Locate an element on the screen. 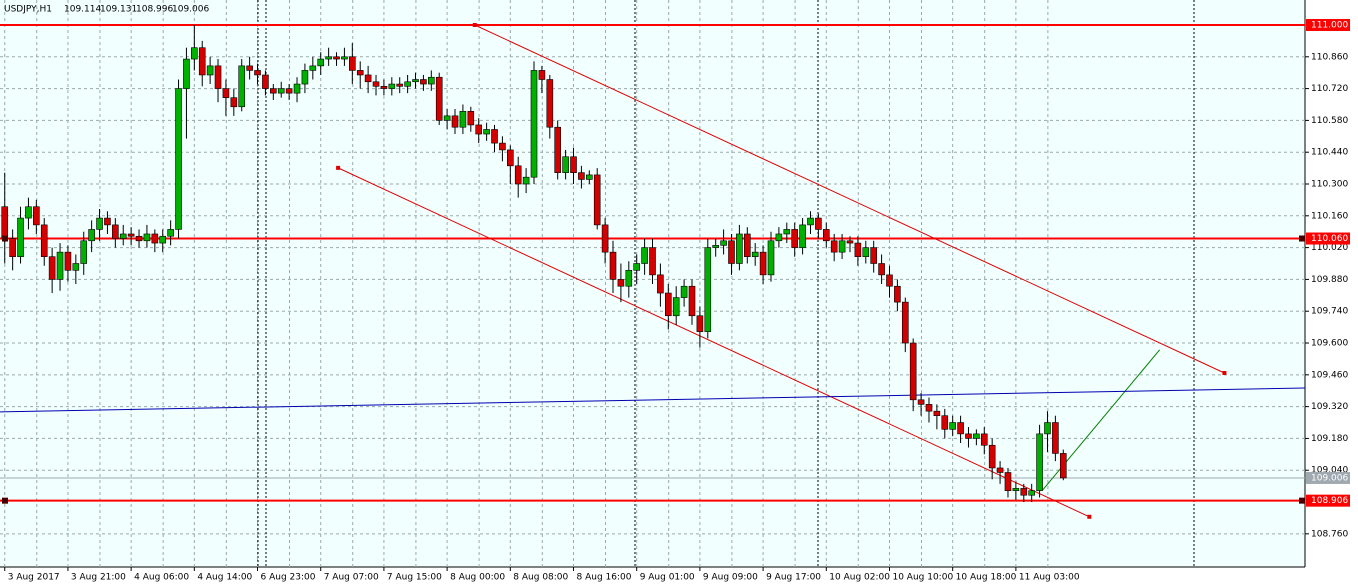 This screenshot has height=588, width=1358. y-tick-label: 109.320 is located at coordinates (1329, 407).